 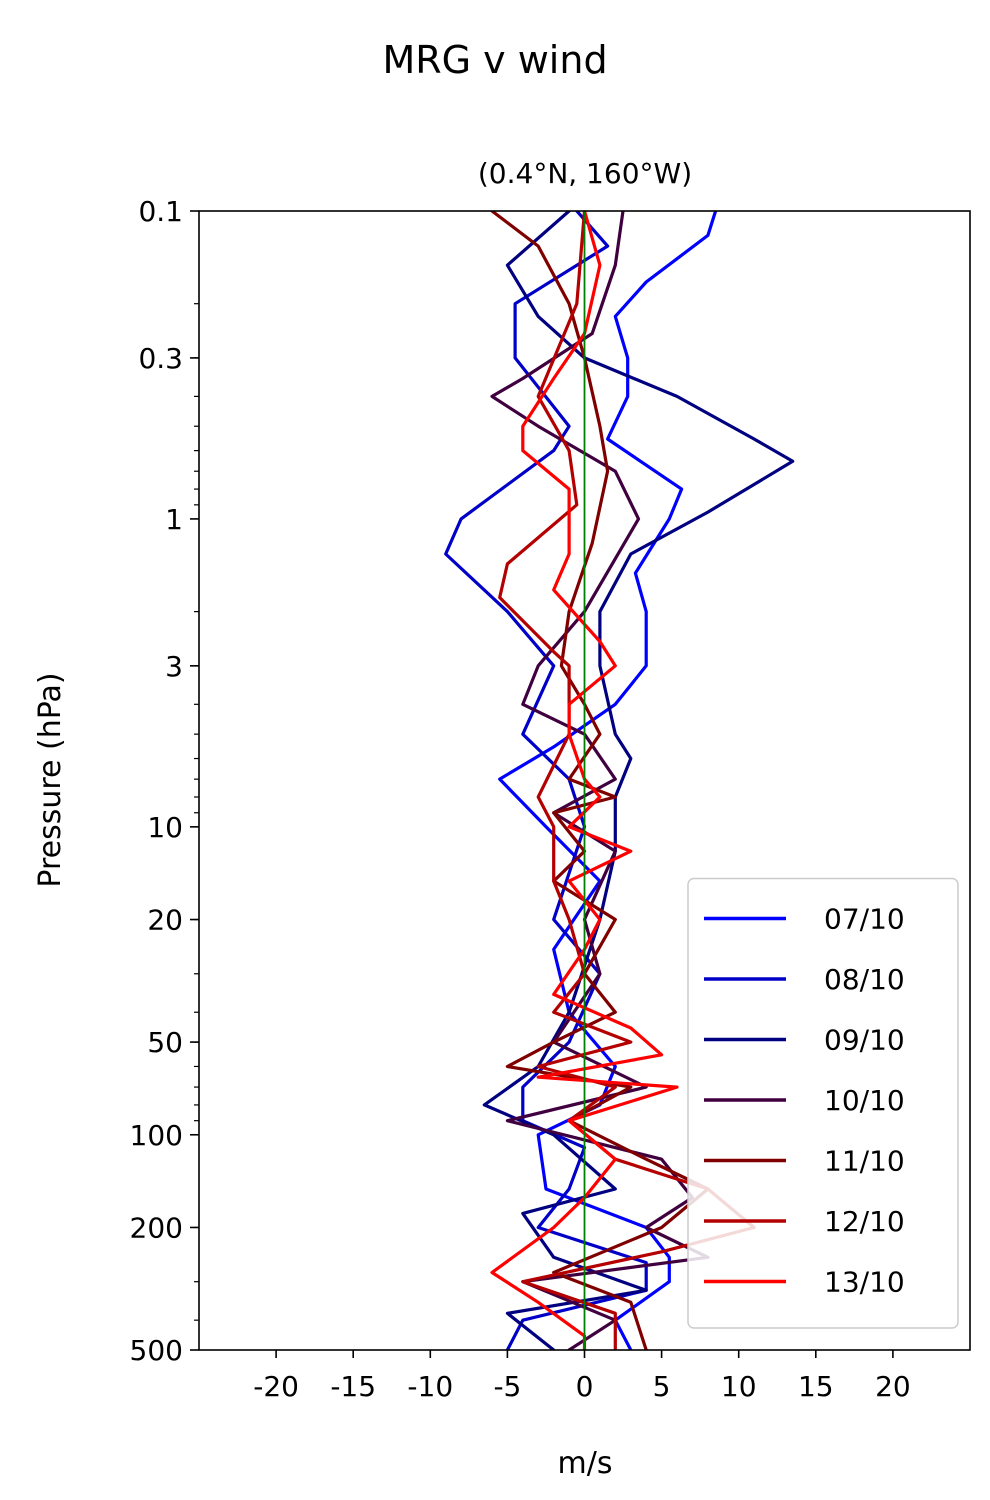 What do you see at coordinates (864, 1100) in the screenshot?
I see `legend-label: 10/10` at bounding box center [864, 1100].